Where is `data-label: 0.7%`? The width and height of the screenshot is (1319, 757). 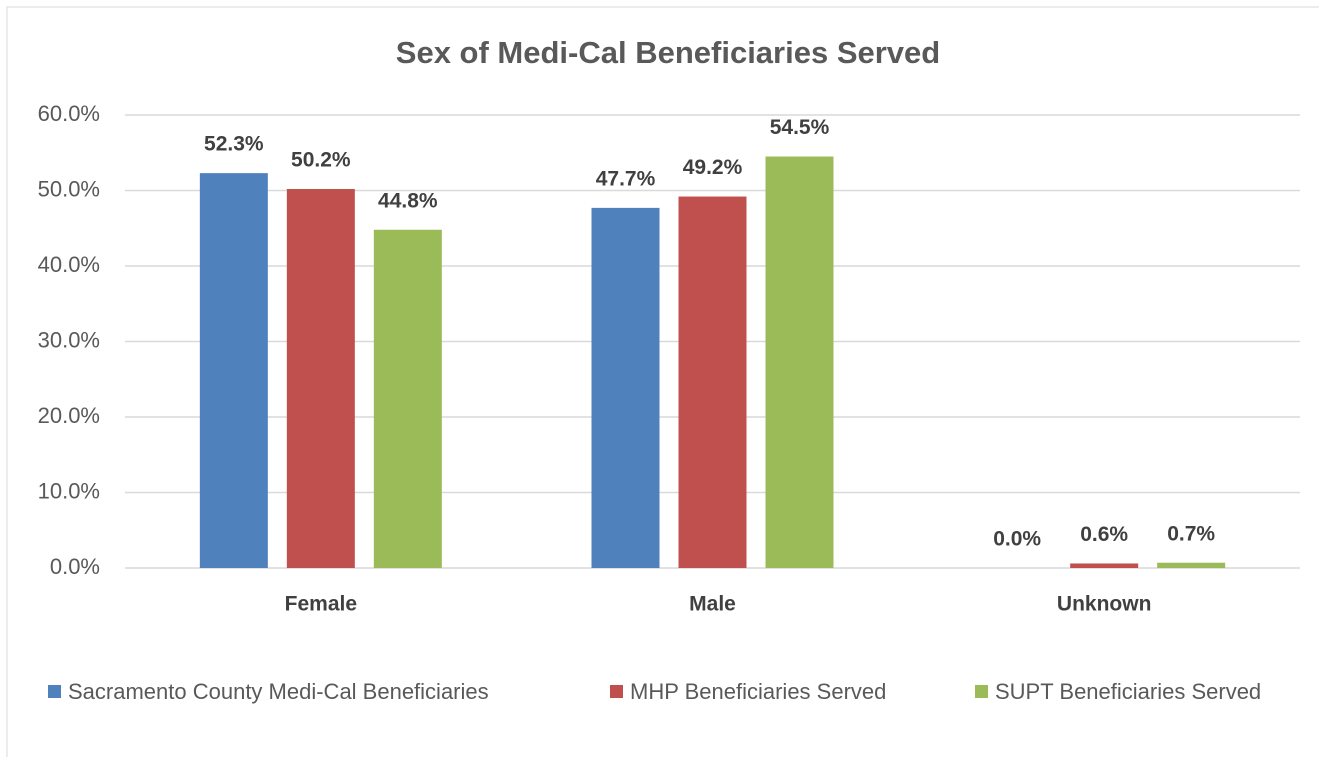
data-label: 0.7% is located at coordinates (1191, 533).